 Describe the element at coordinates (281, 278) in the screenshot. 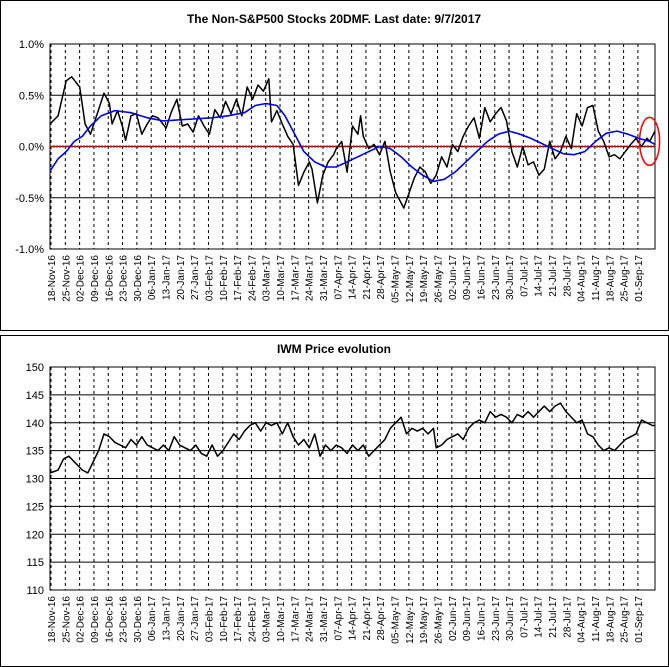

I see `chart1-x-tick-label: 10-Mar-17` at that location.